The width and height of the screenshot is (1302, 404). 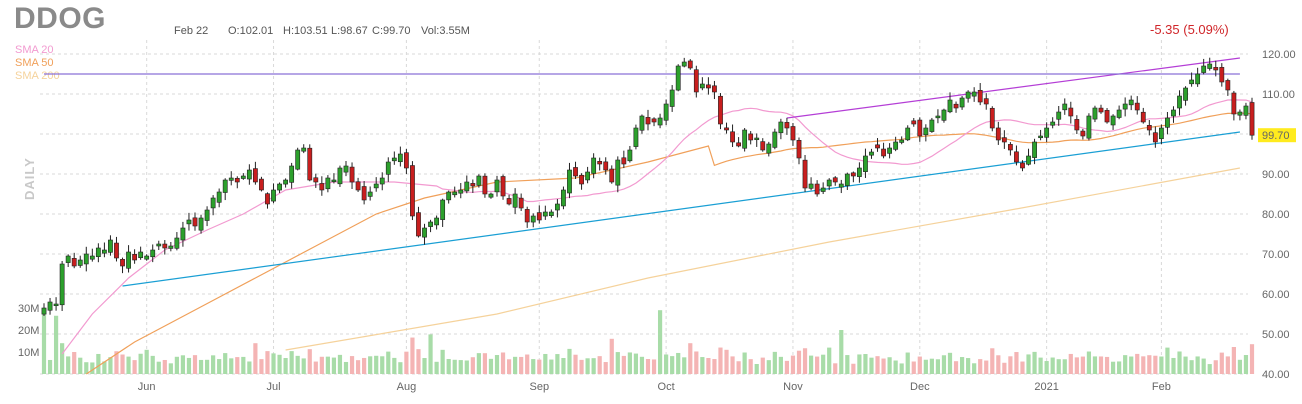 What do you see at coordinates (1189, 29) in the screenshot?
I see `price-change: -5.35 (5.09%)` at bounding box center [1189, 29].